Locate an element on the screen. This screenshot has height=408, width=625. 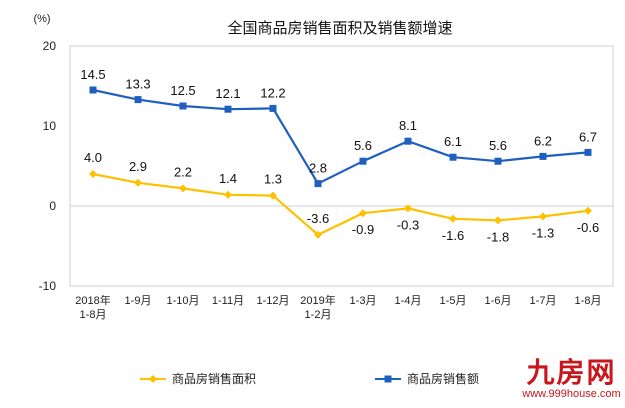
data-label: -0.9 is located at coordinates (363, 229).